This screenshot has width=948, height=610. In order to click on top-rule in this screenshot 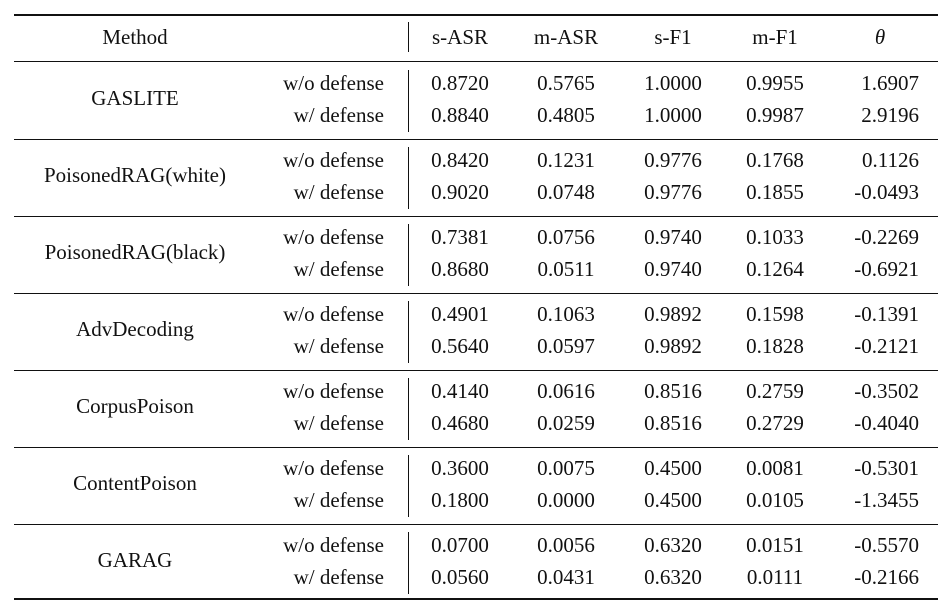, I will do `click(476, 15)`.